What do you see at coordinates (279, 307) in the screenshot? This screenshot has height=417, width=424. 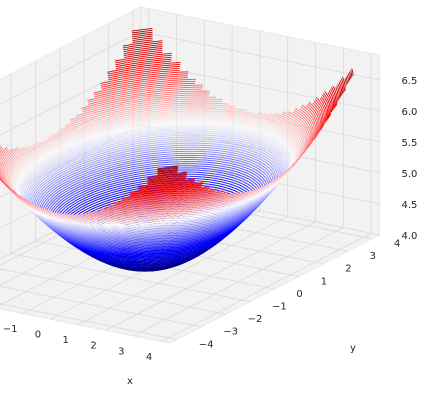 I see `y-tick-label: −1` at bounding box center [279, 307].